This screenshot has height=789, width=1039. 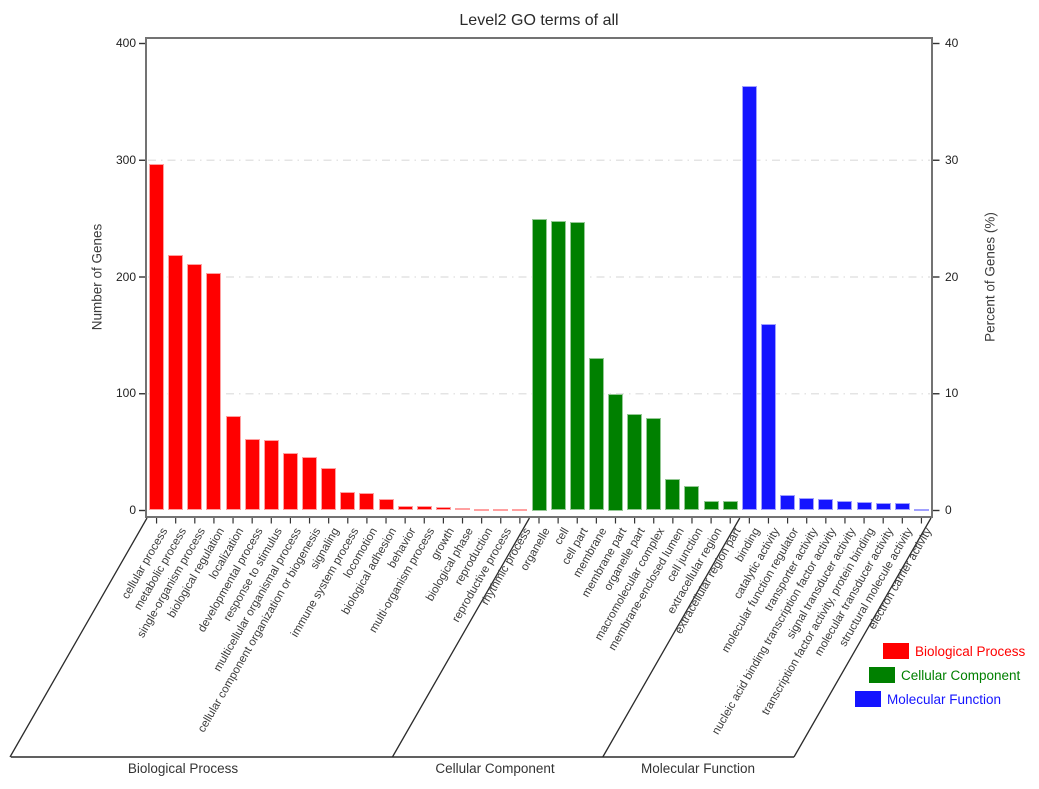 What do you see at coordinates (125, 276) in the screenshot?
I see `y-axis-tick-label-left: 200` at bounding box center [125, 276].